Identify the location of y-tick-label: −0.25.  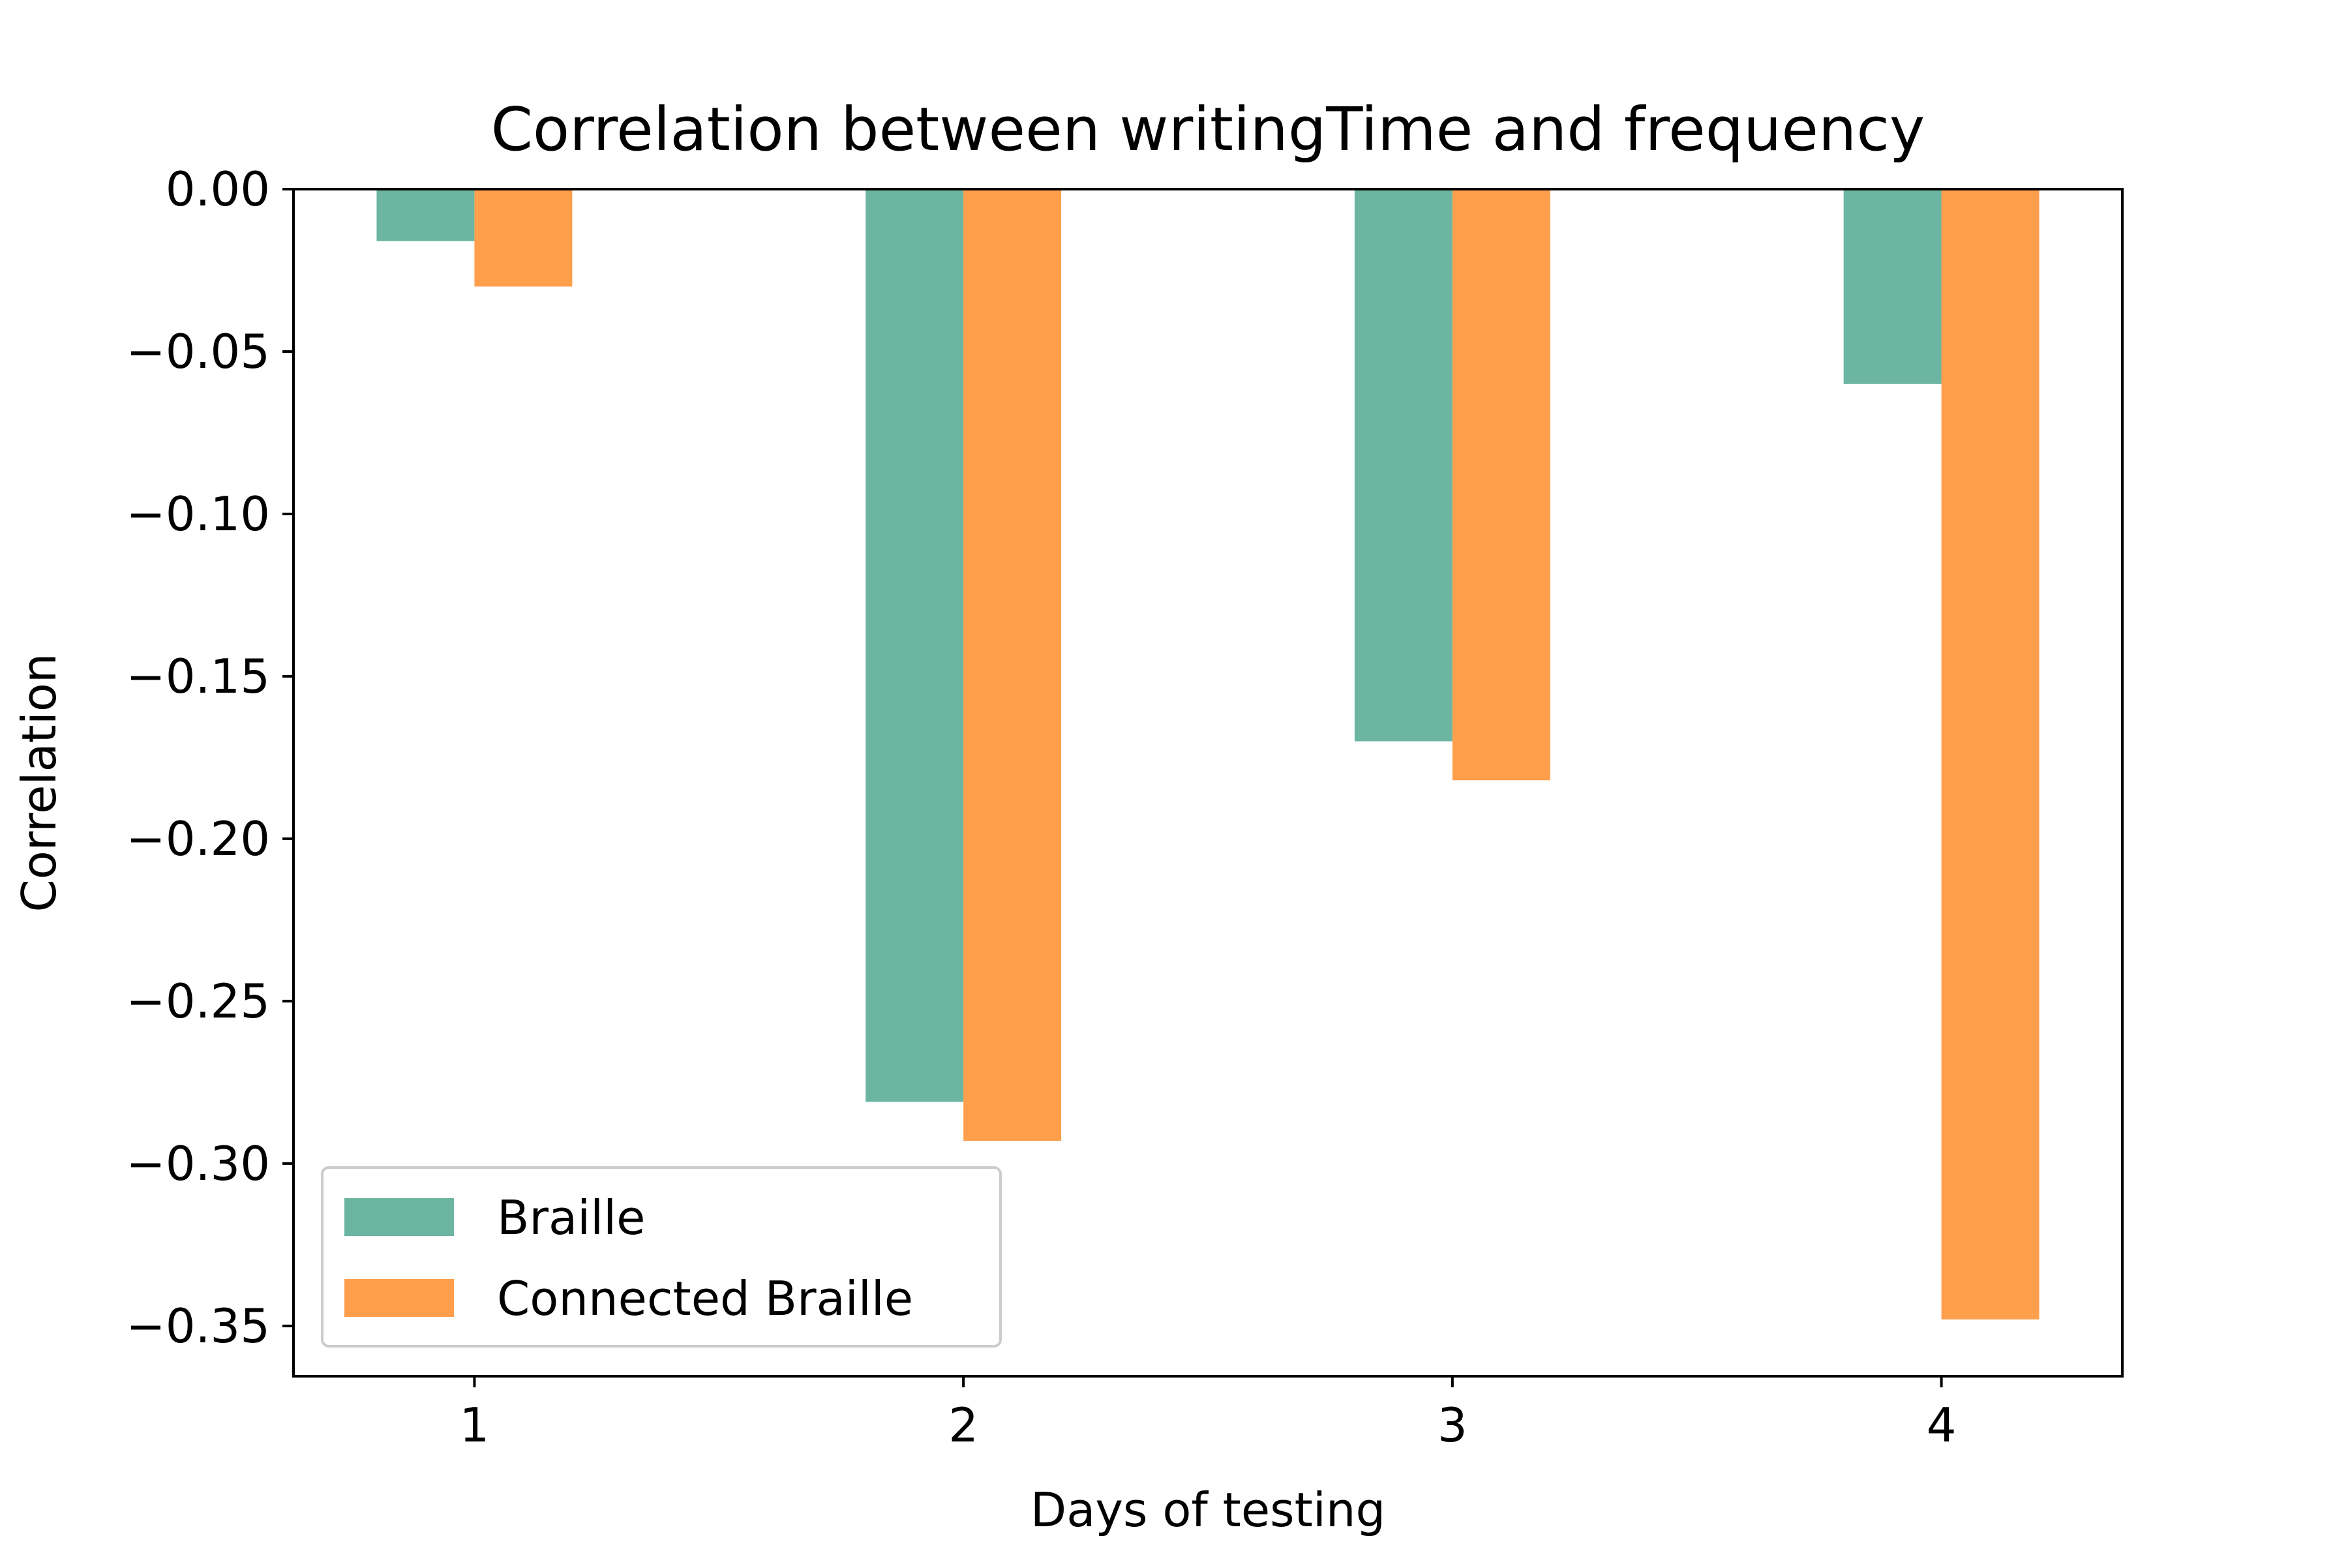
(198, 1001).